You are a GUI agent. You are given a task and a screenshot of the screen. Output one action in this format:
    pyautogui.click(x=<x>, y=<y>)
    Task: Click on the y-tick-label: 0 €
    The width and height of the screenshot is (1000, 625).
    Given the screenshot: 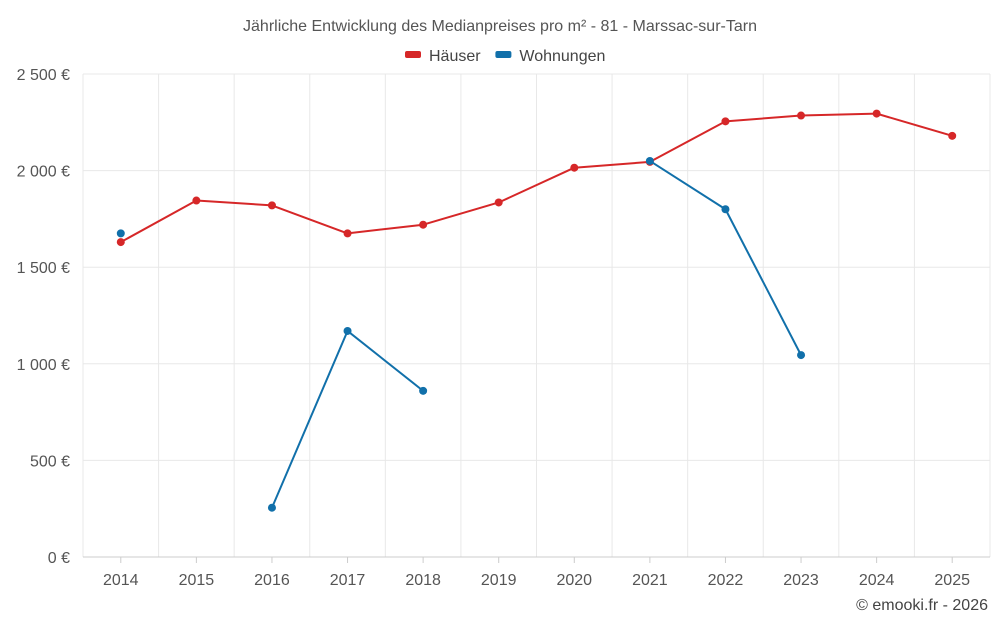 What is the action you would take?
    pyautogui.click(x=59, y=558)
    